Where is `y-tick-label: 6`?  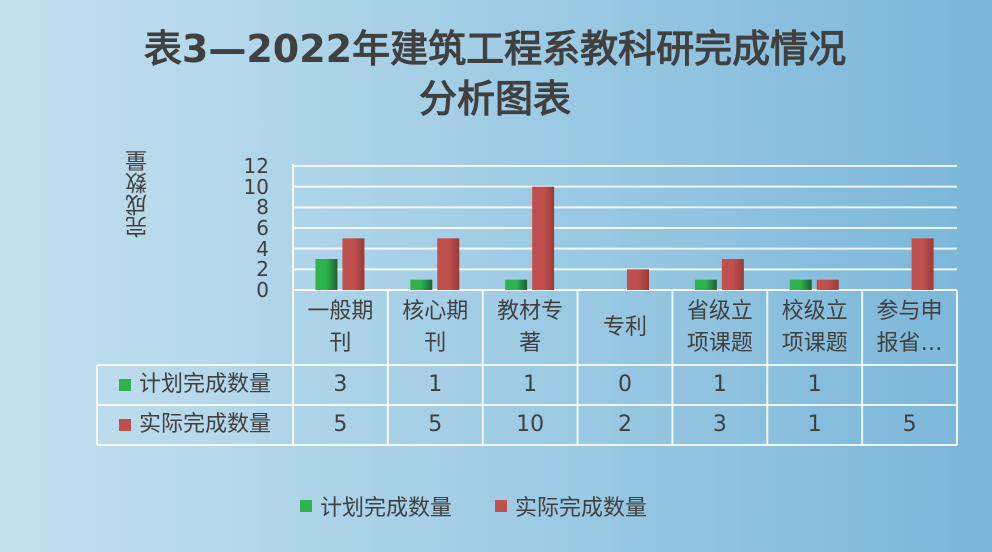
y-tick-label: 6 is located at coordinates (262, 228).